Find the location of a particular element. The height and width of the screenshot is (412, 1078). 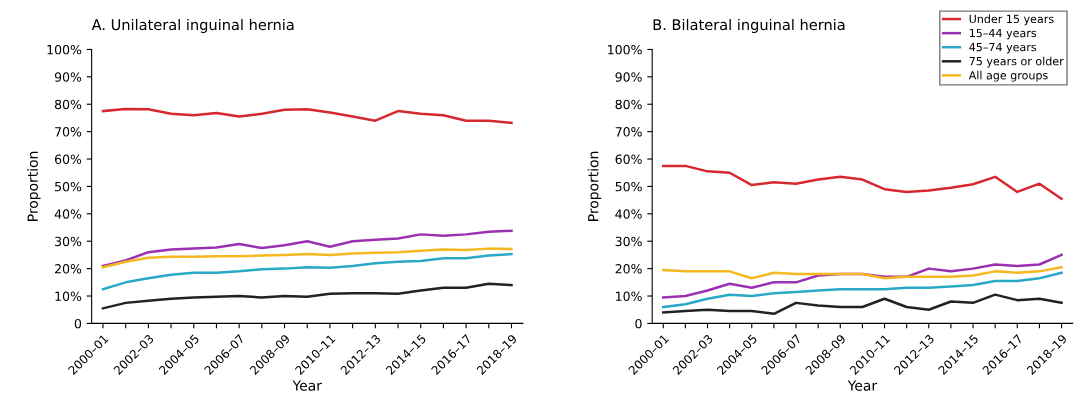

legend-label: 45–74 years is located at coordinates (1003, 48).